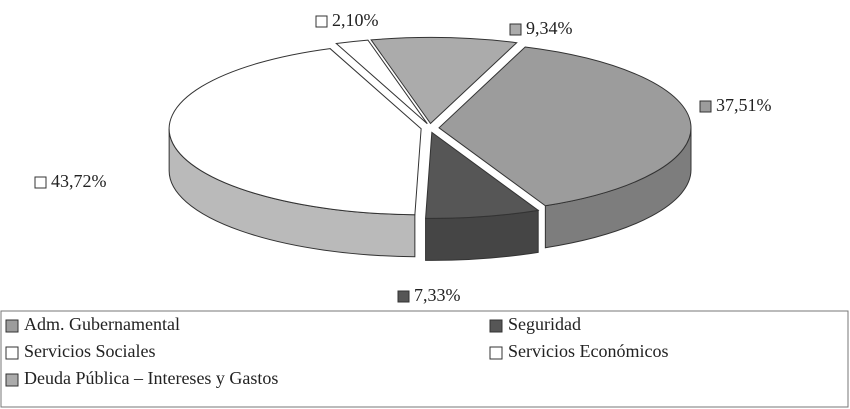 The height and width of the screenshot is (409, 850). Describe the element at coordinates (544, 324) in the screenshot. I see `legend-label: Seguridad` at that location.